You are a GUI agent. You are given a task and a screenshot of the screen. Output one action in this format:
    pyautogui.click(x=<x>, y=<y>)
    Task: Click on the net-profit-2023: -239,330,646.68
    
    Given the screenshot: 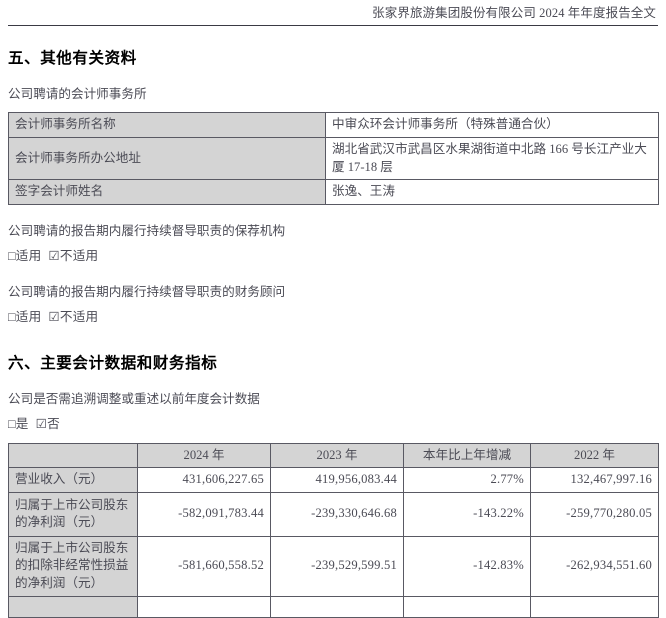 What is the action you would take?
    pyautogui.click(x=337, y=514)
    